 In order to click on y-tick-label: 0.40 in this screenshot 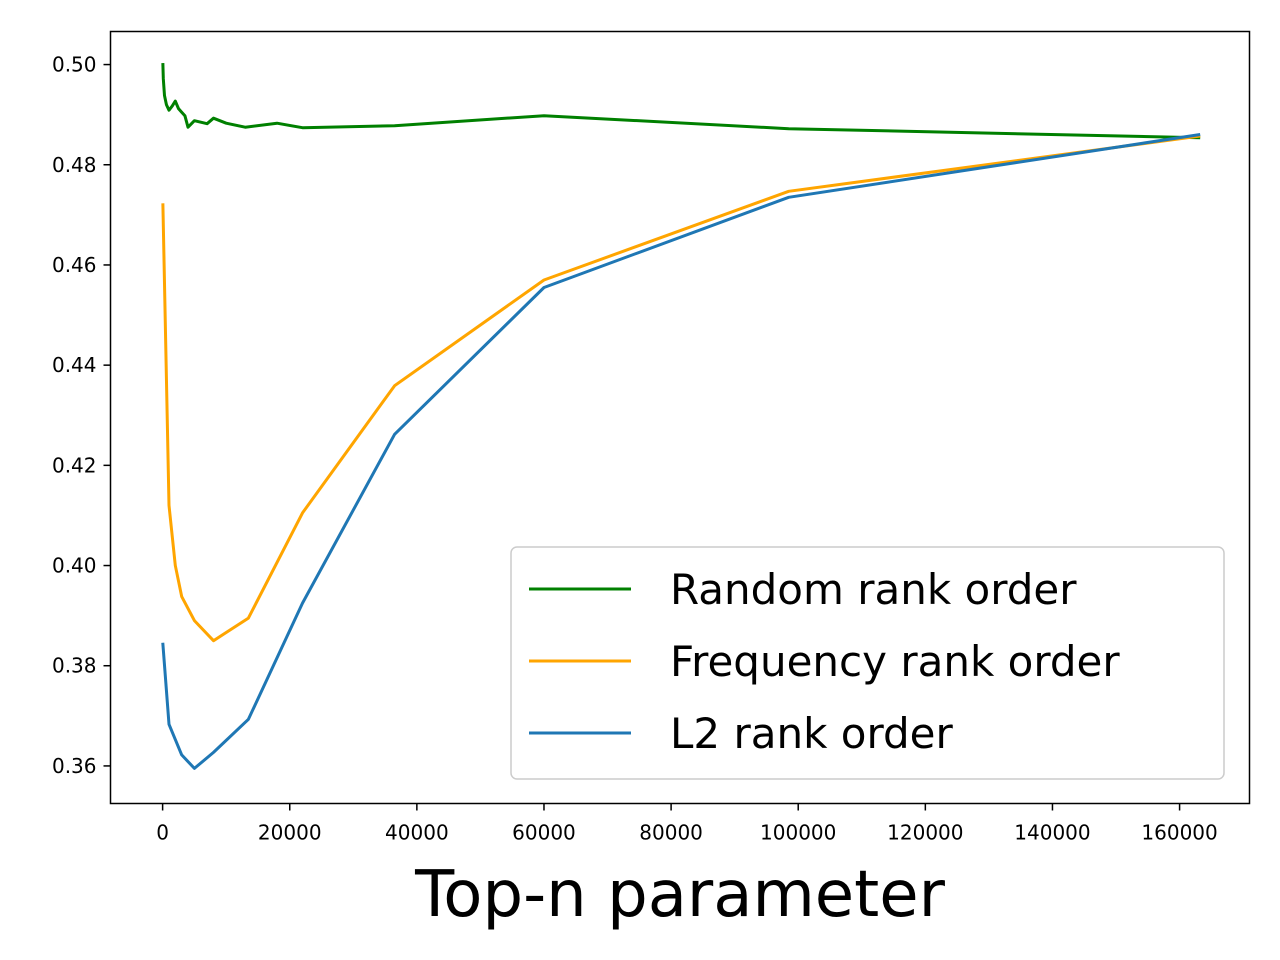, I will do `click(74, 566)`.